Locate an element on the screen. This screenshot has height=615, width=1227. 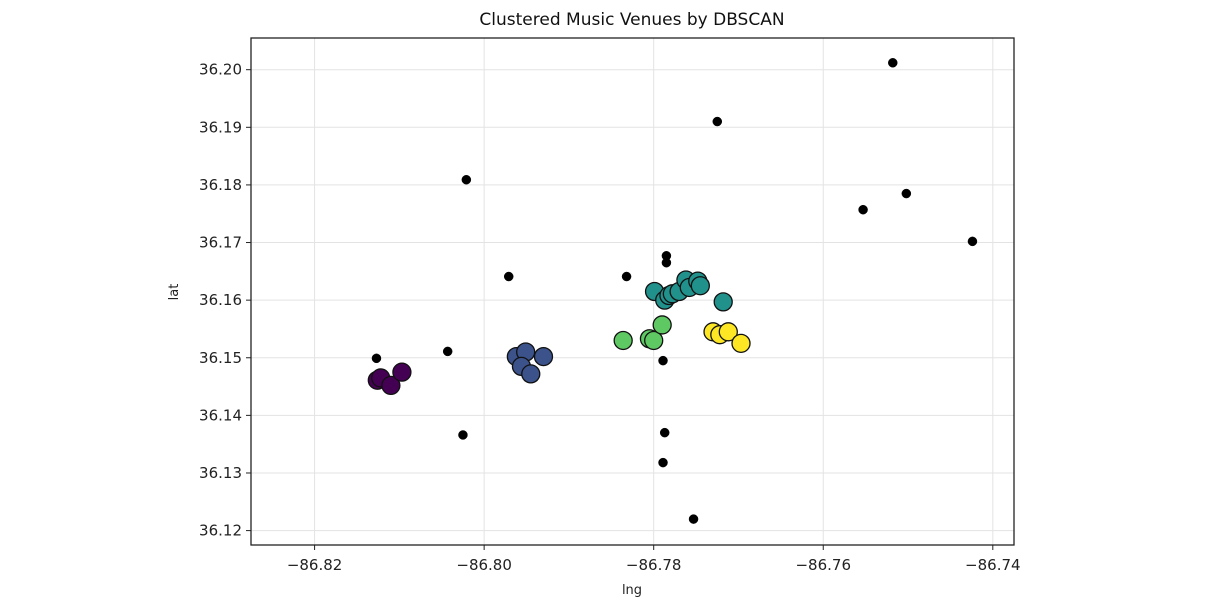
y-tick-label: 36.19 is located at coordinates (220, 127).